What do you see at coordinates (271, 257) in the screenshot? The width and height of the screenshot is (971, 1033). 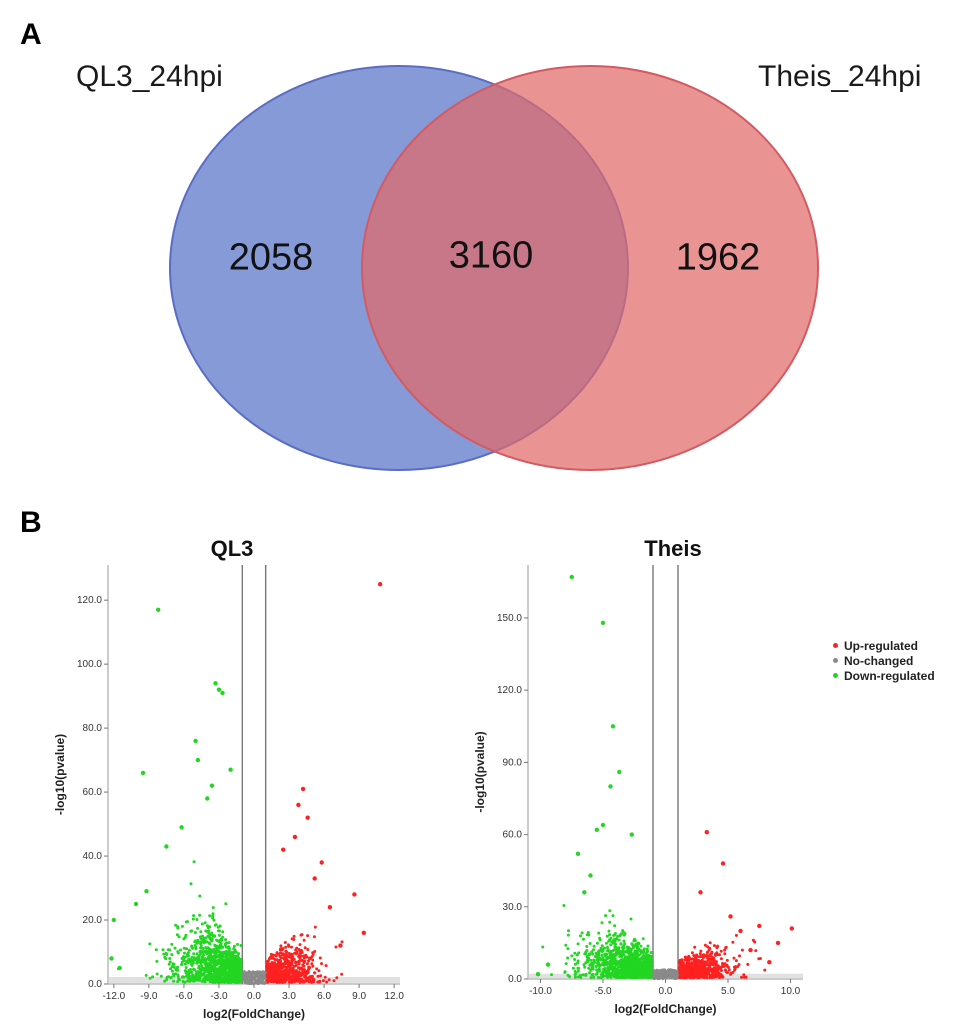 I see `venn-count-ql3-only: 2058` at bounding box center [271, 257].